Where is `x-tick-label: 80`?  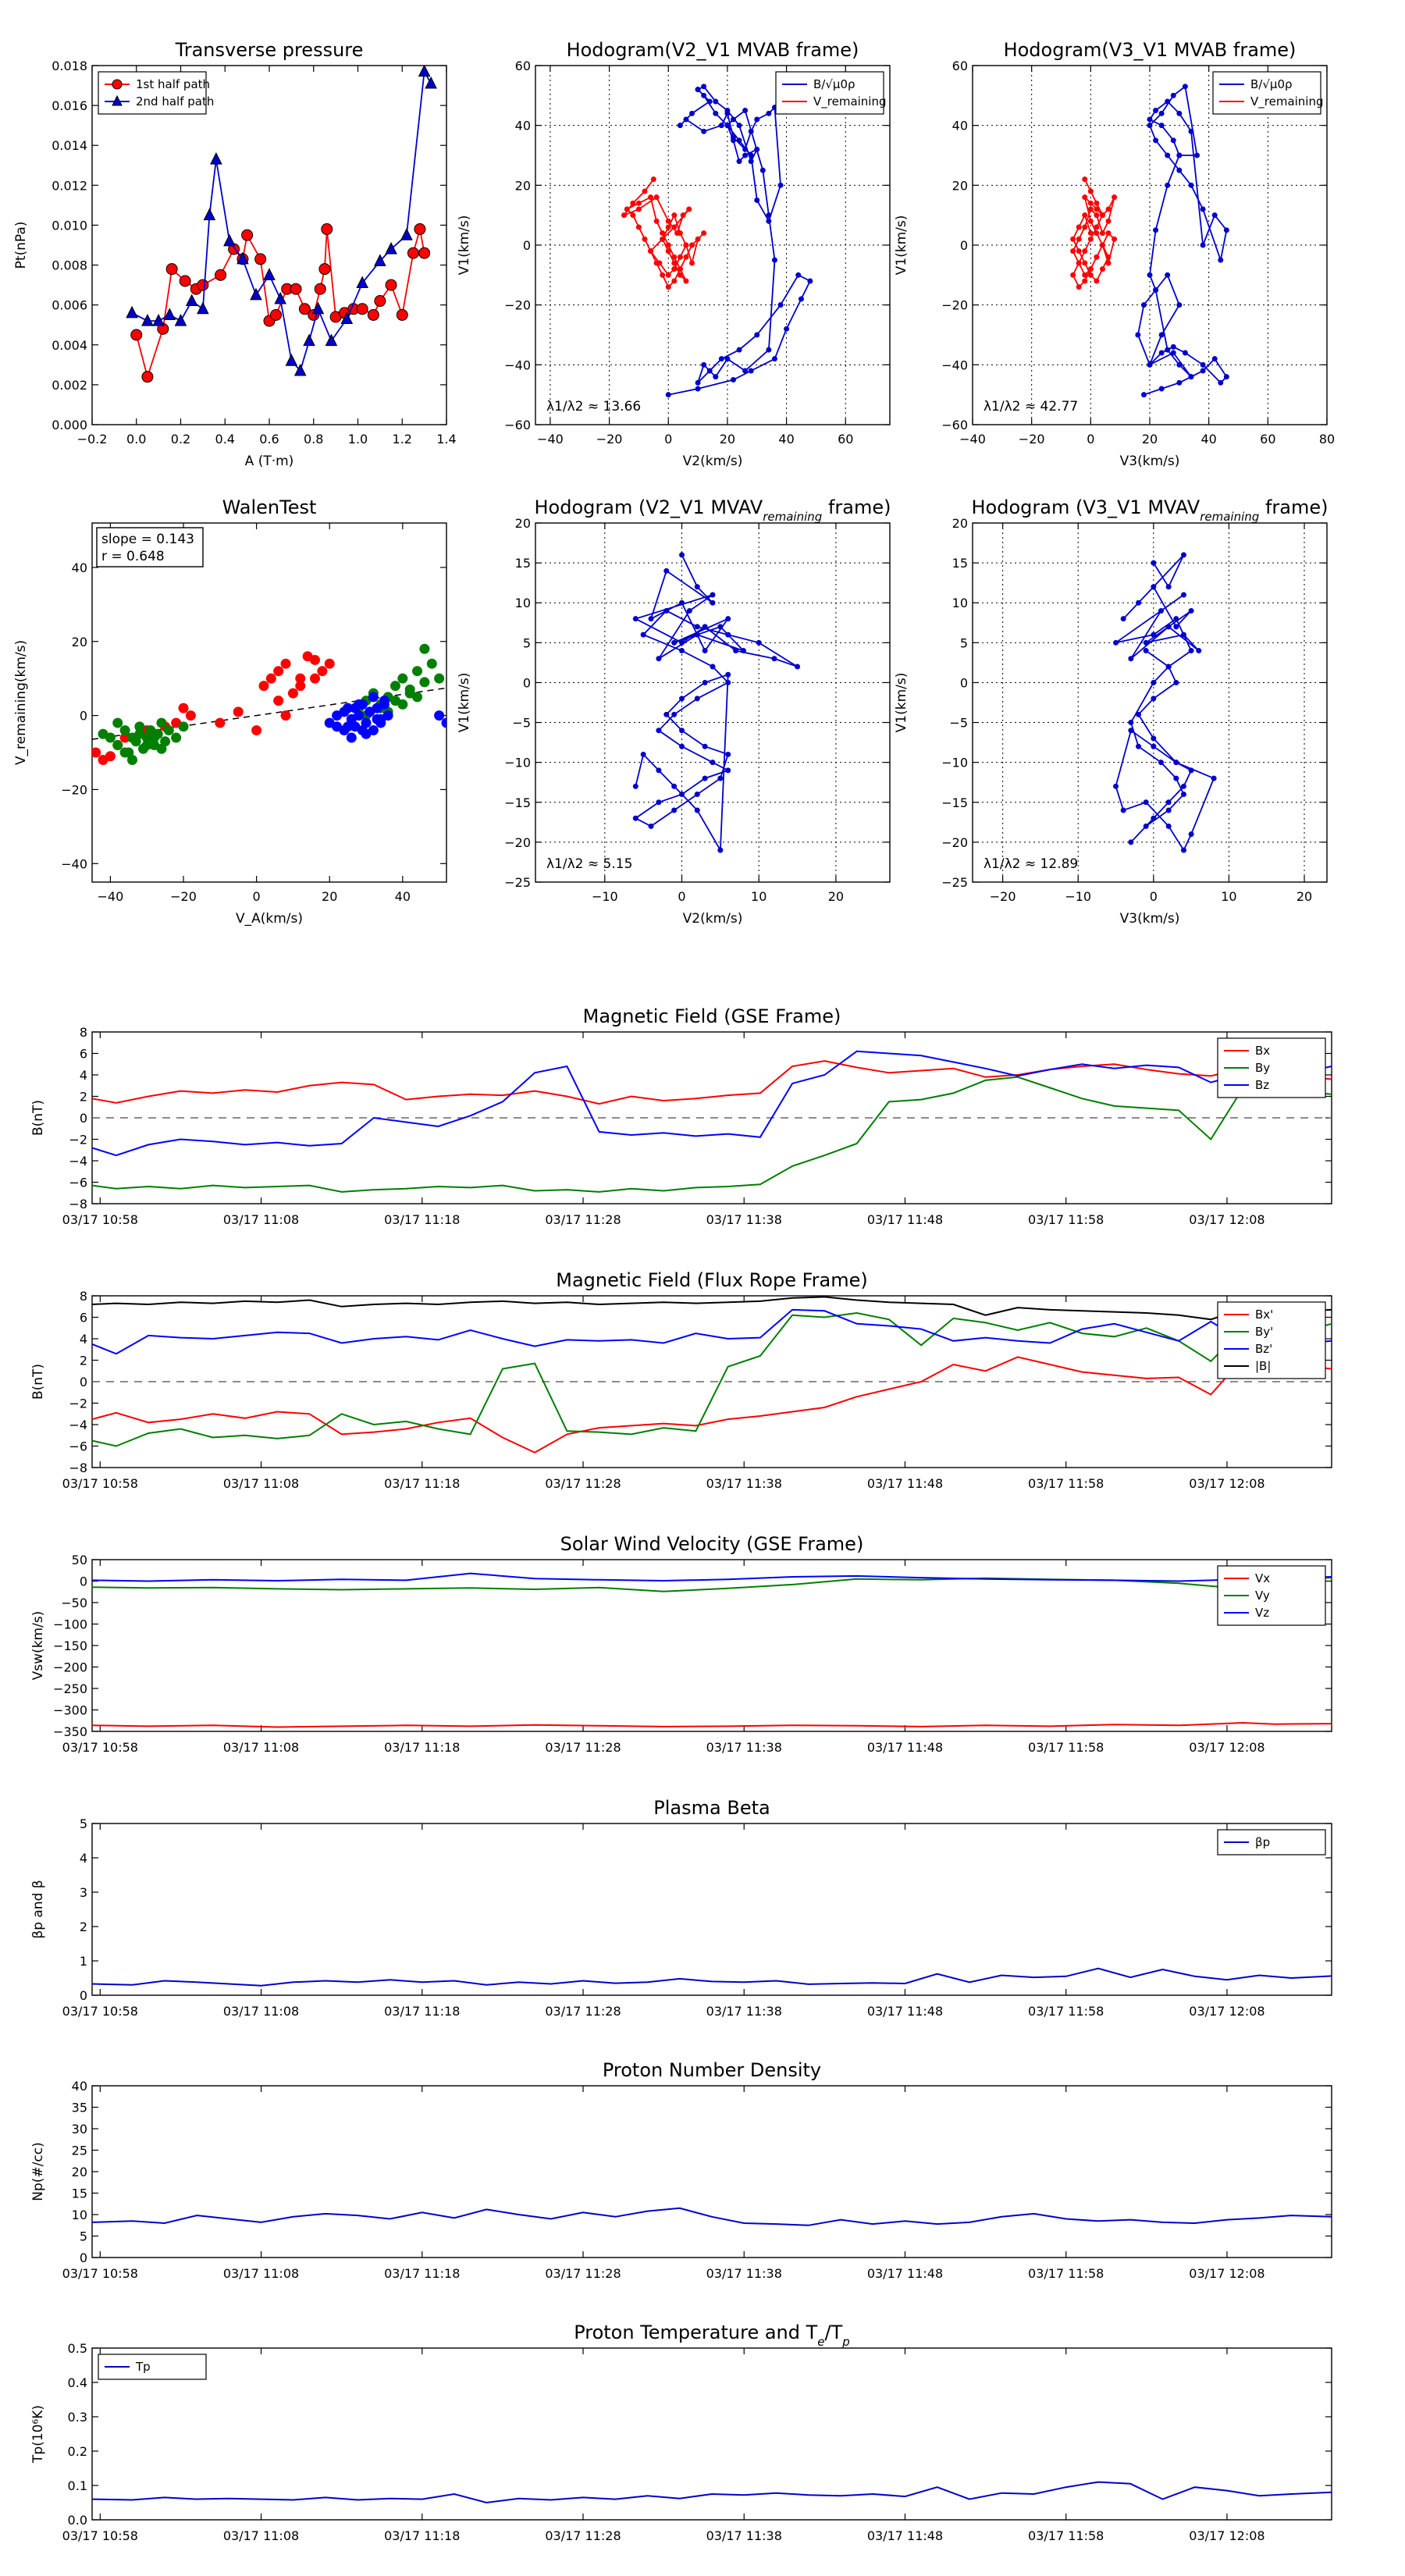
x-tick-label: 80 is located at coordinates (1327, 439).